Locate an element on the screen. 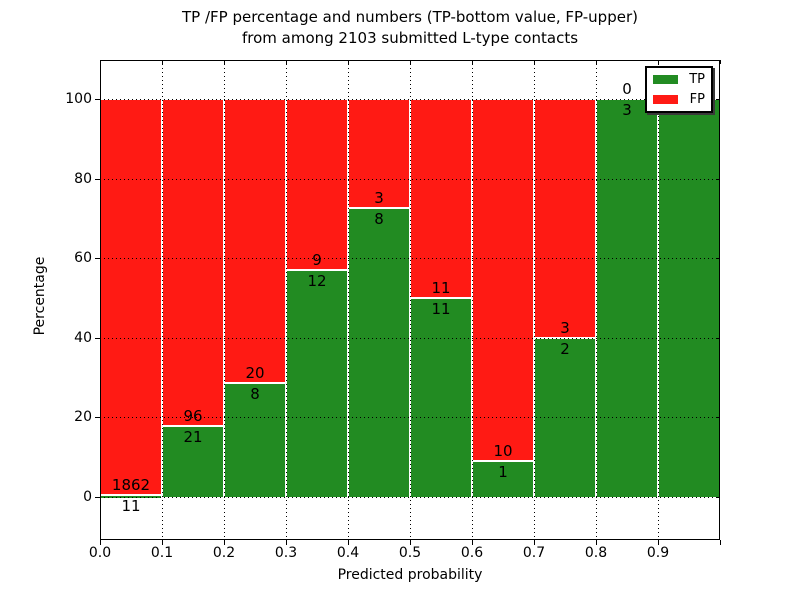  y-tick-label: 80 is located at coordinates (83, 179).